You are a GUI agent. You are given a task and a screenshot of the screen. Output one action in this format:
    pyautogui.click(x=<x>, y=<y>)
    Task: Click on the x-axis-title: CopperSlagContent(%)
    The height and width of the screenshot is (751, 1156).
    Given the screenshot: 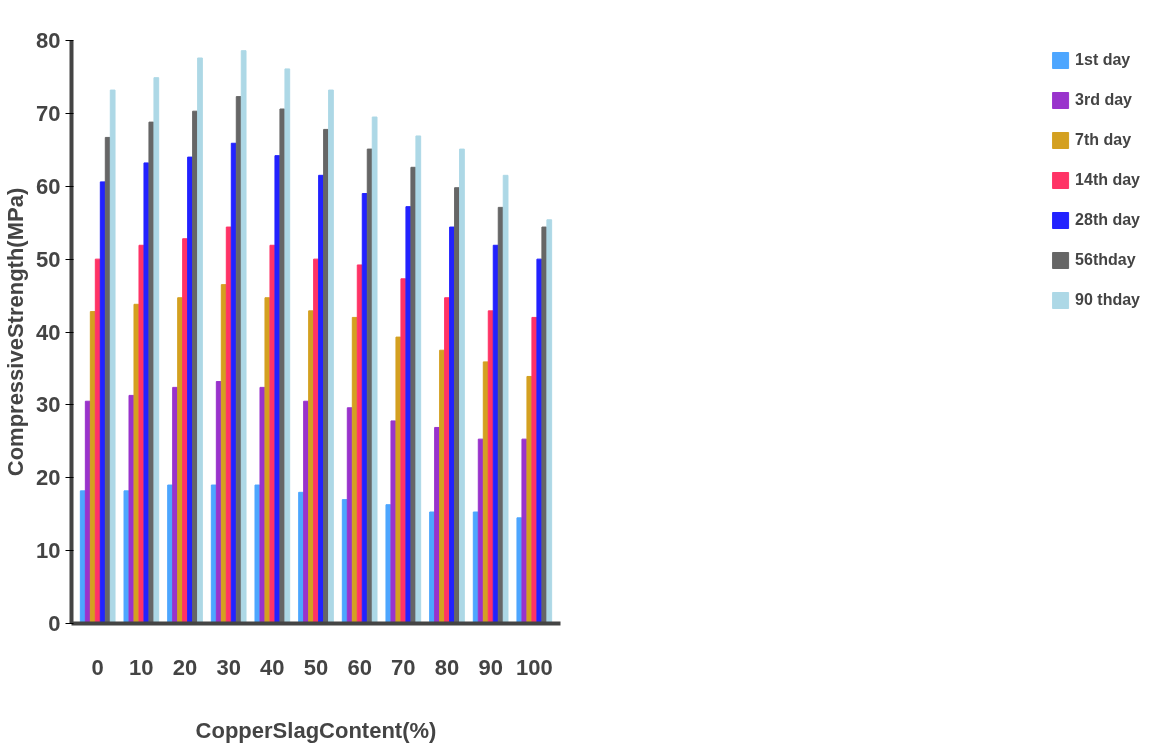 What is the action you would take?
    pyautogui.click(x=316, y=730)
    